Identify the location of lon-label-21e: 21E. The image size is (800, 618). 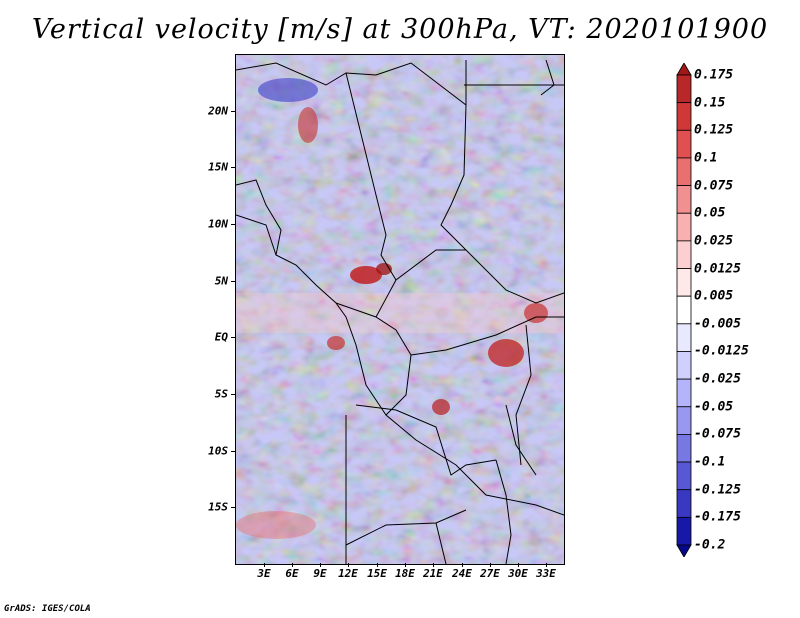
(433, 573).